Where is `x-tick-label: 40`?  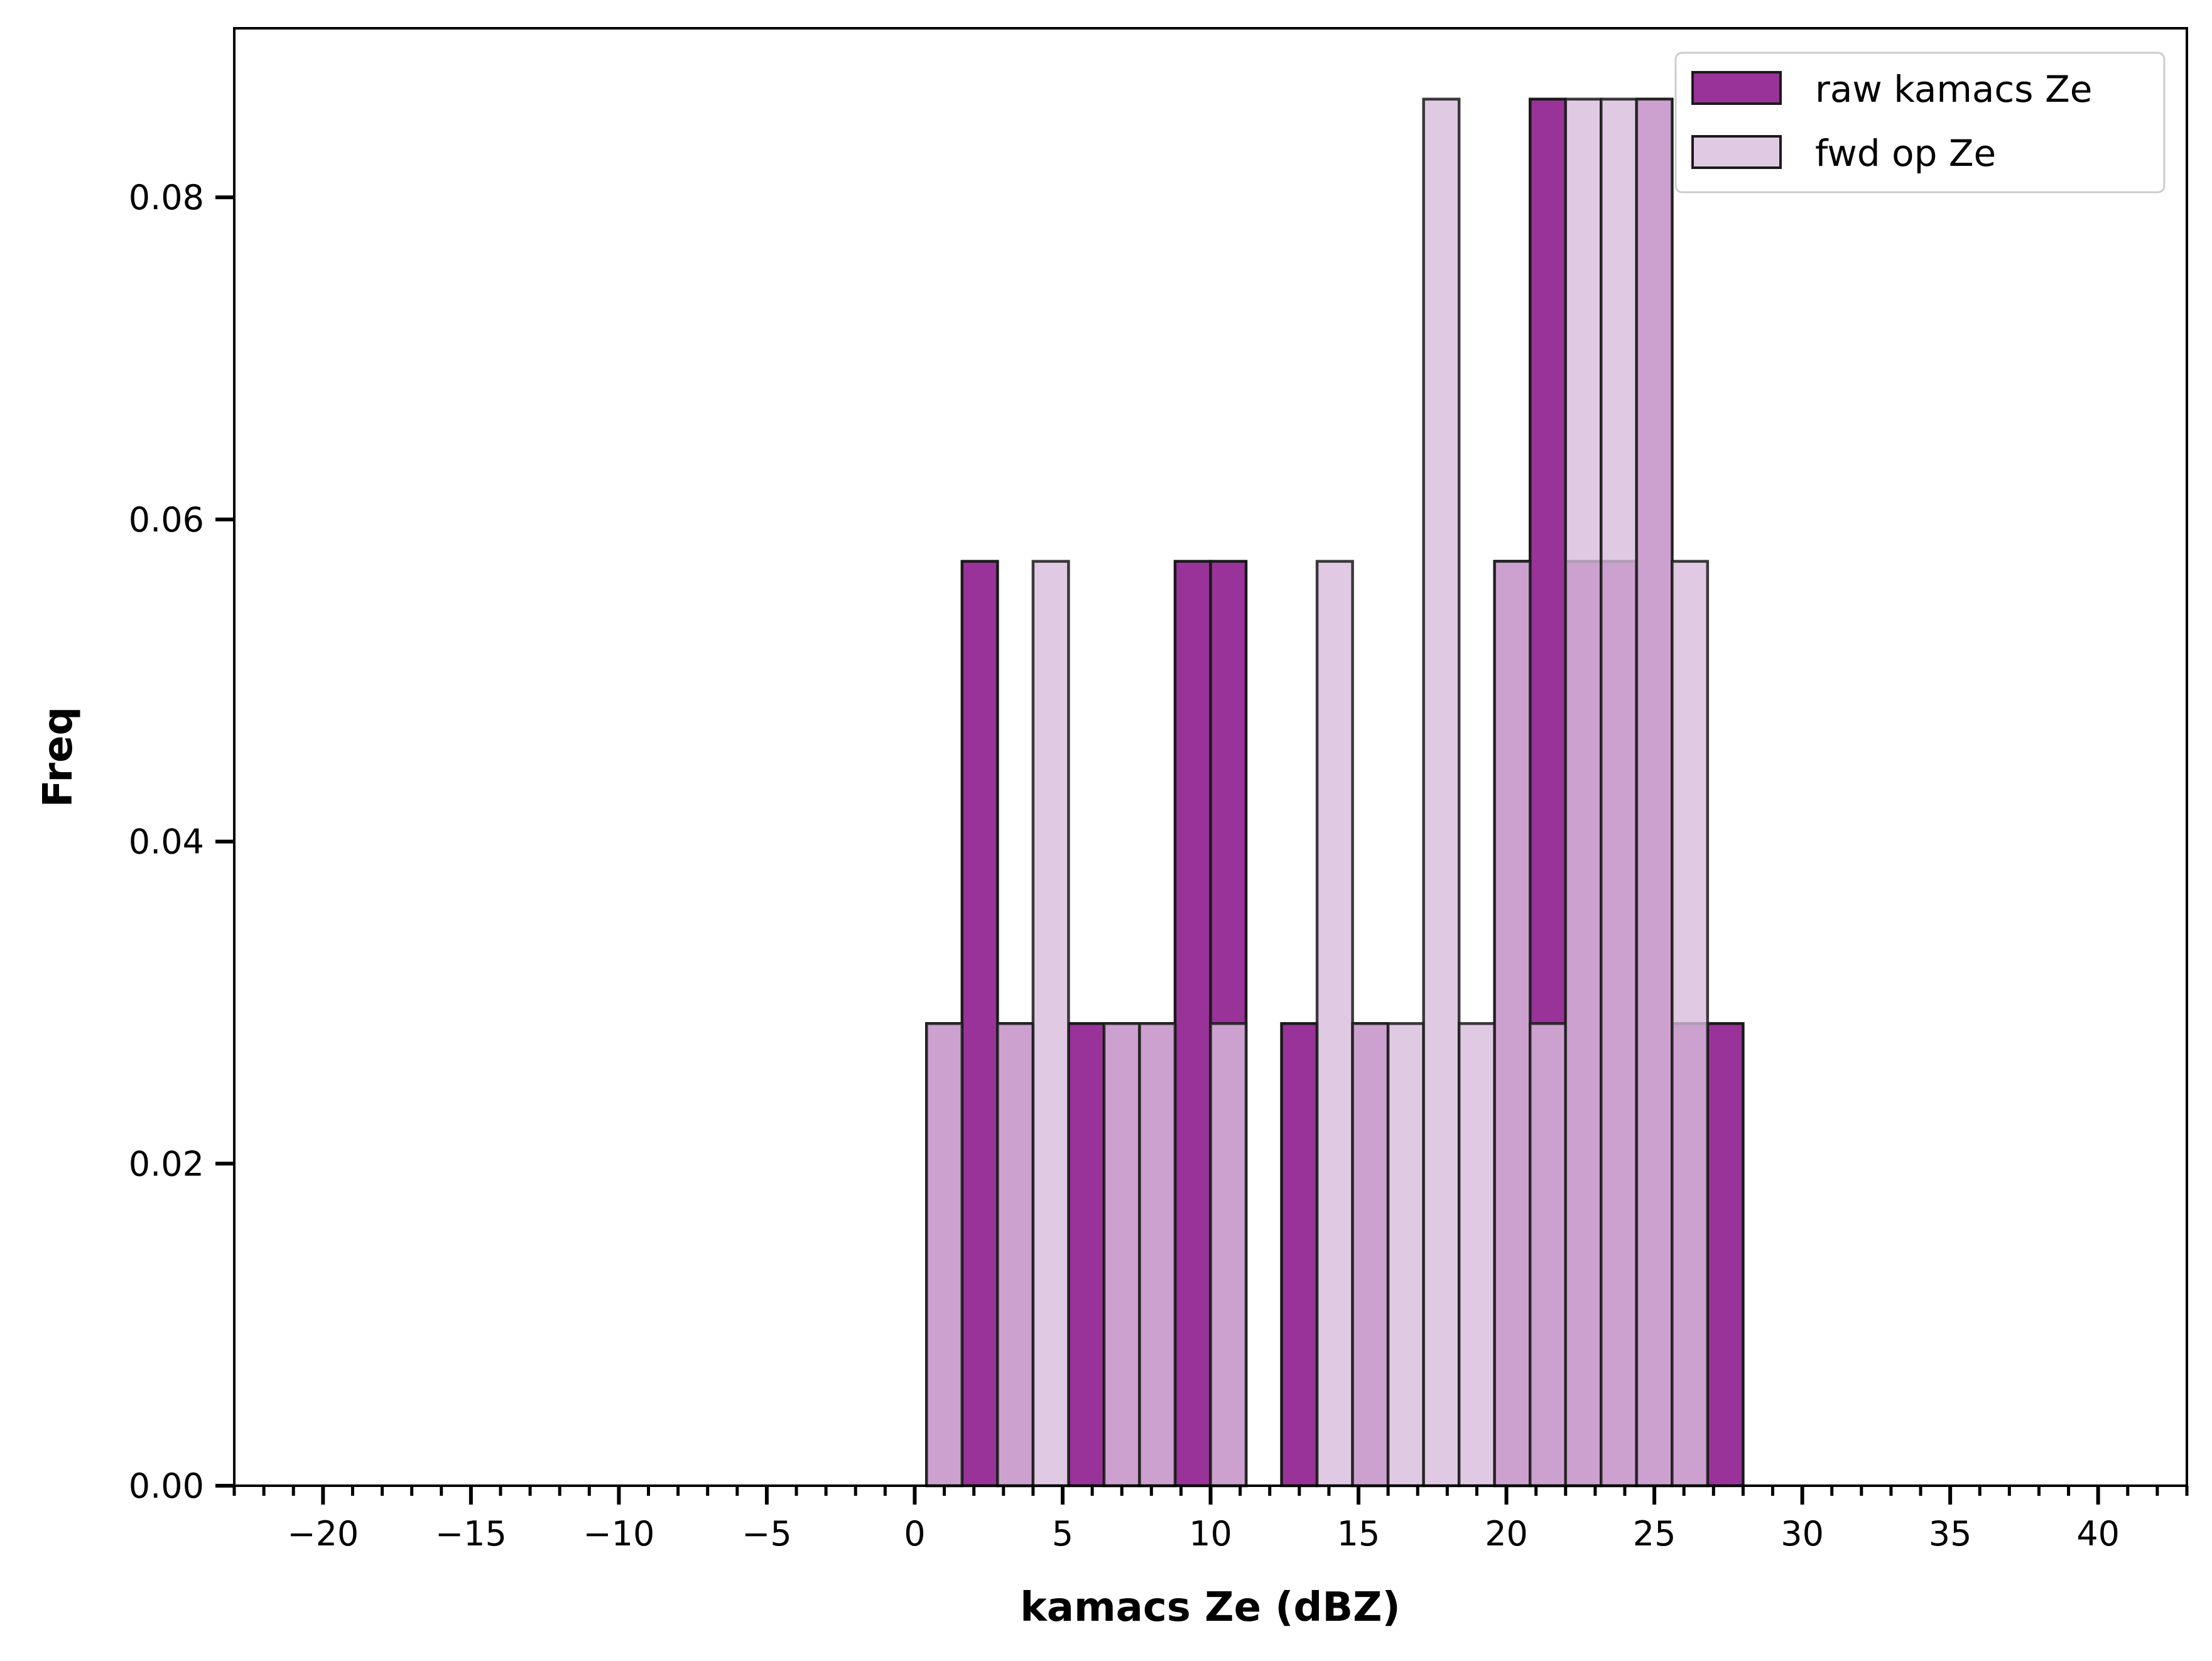
x-tick-label: 40 is located at coordinates (2098, 1534).